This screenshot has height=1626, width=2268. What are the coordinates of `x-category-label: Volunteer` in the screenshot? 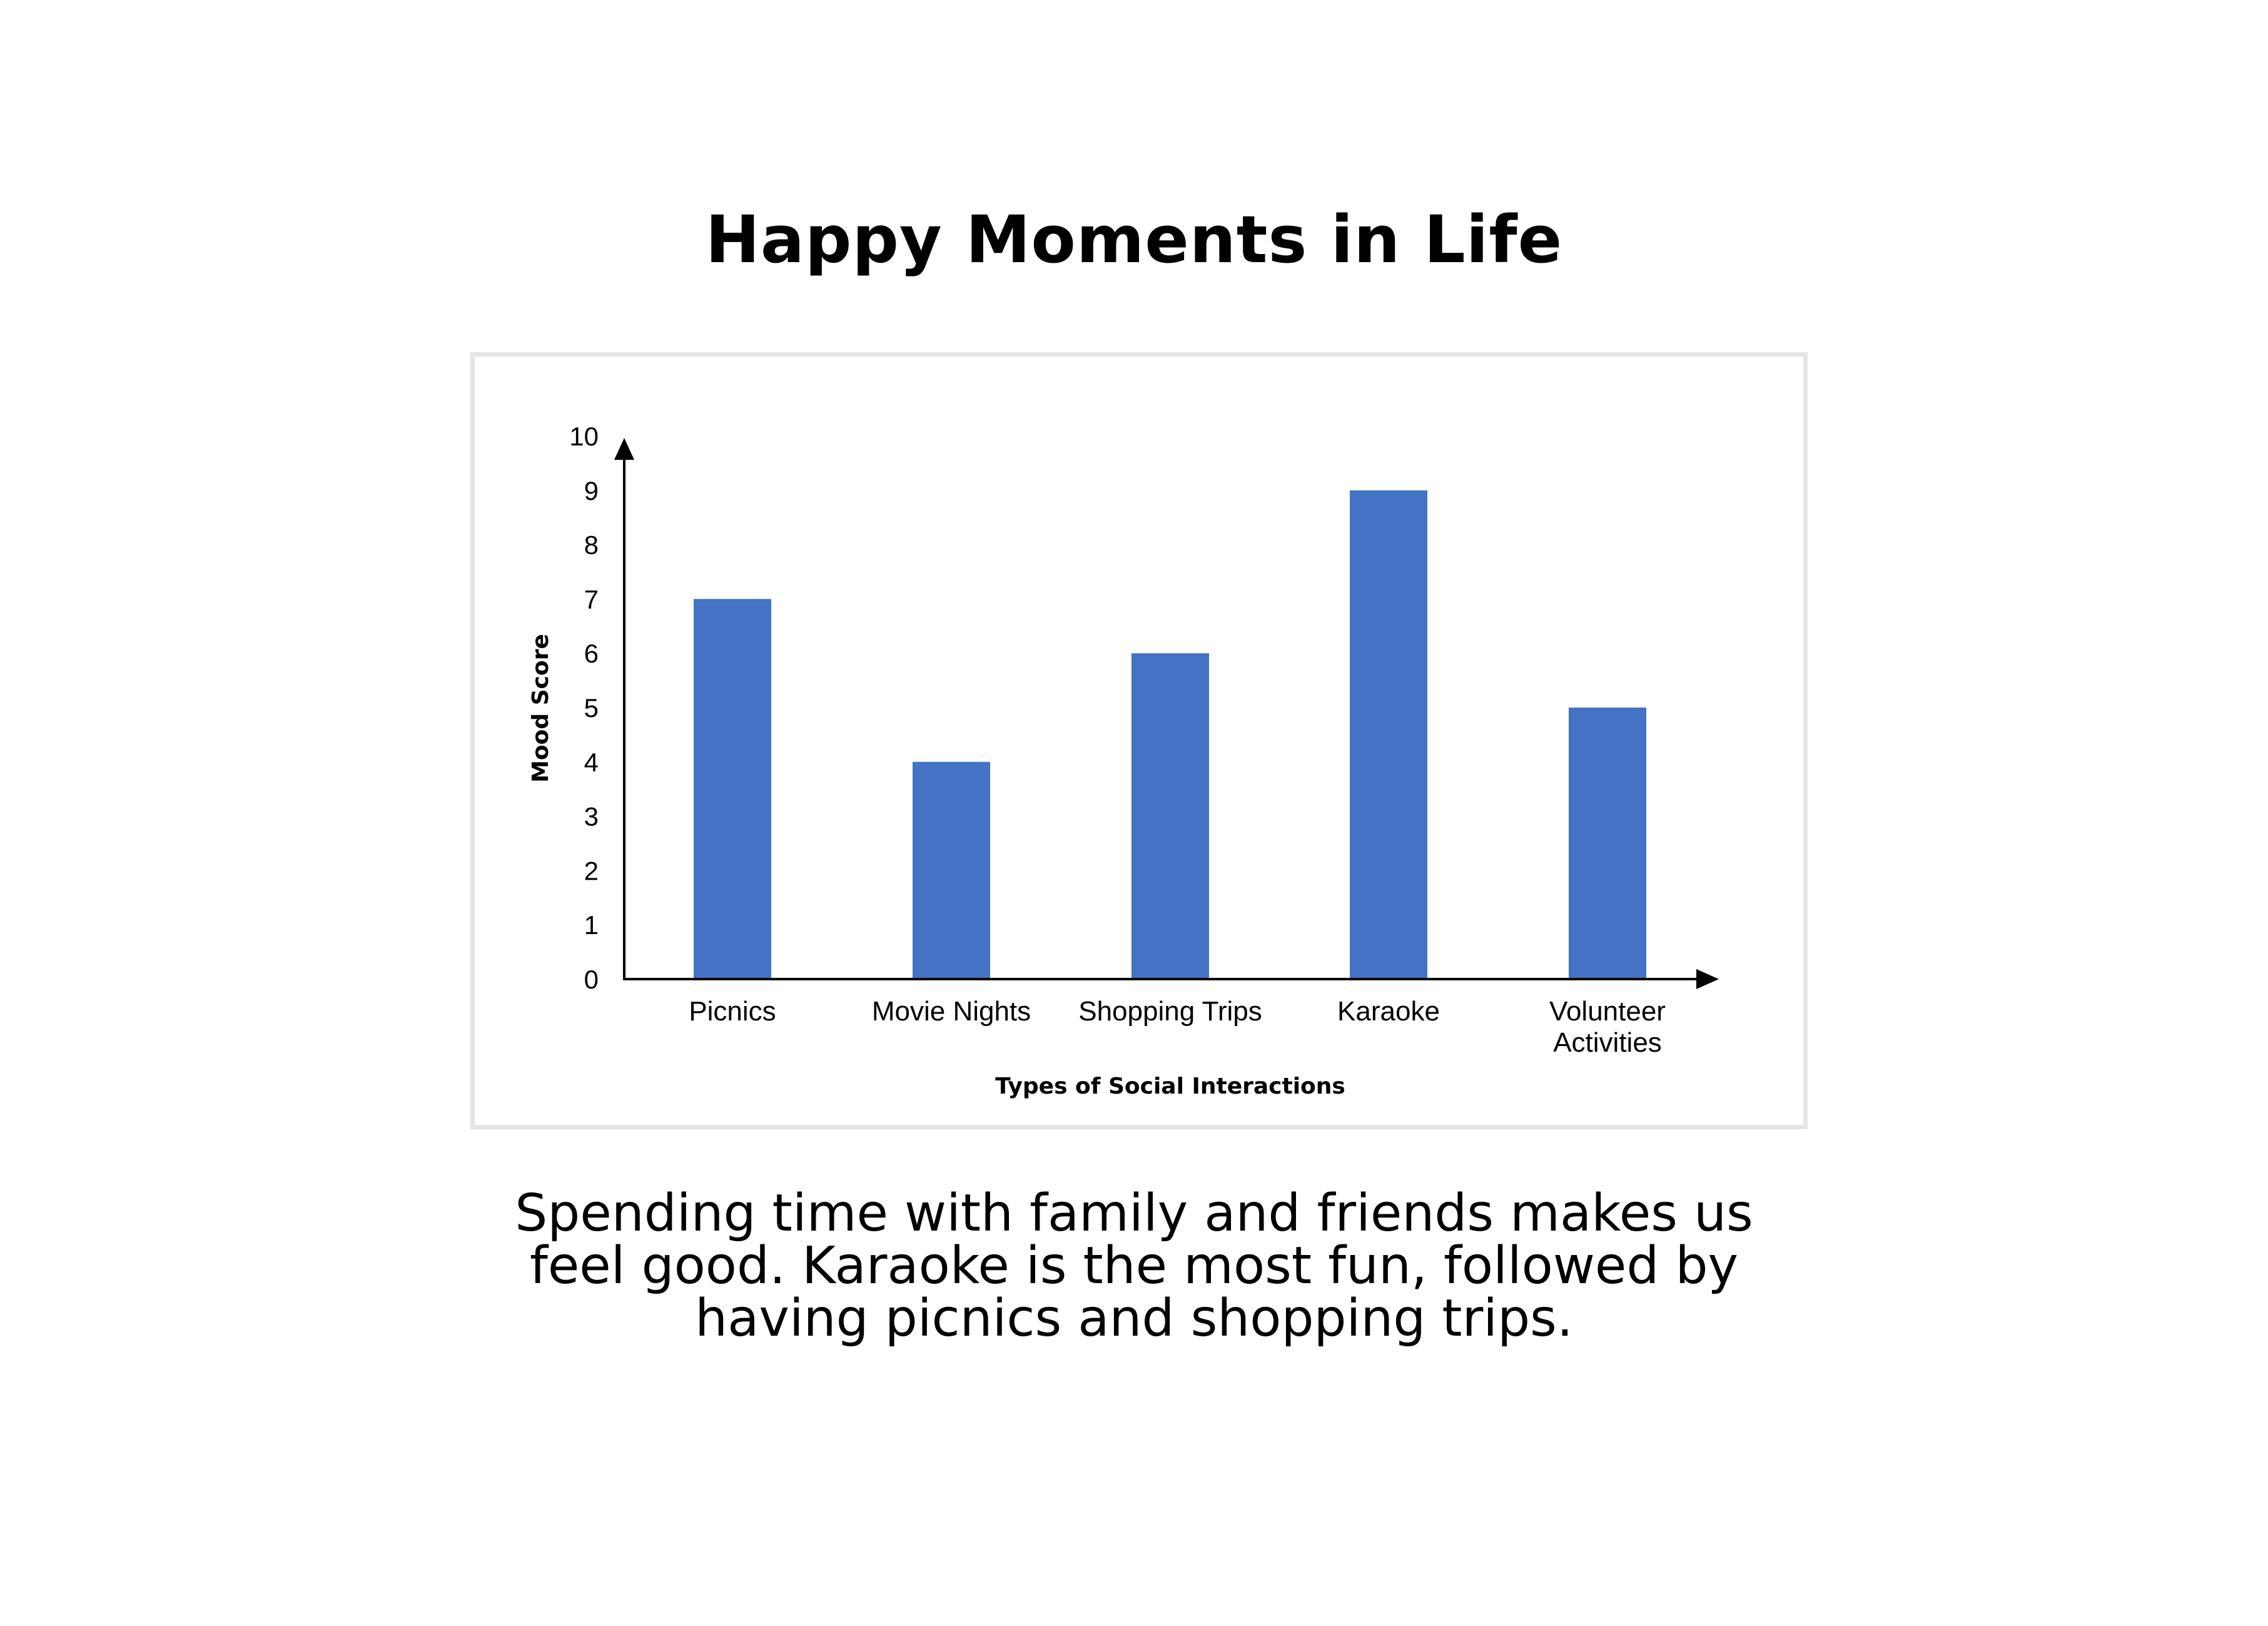 It's located at (1607, 1011).